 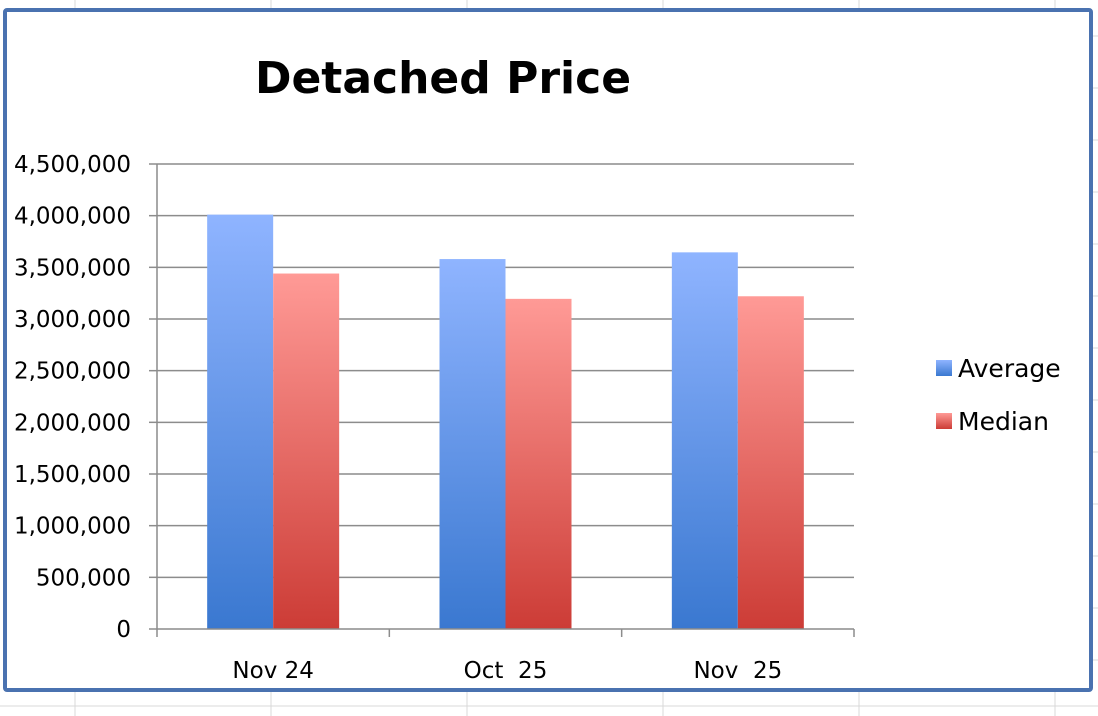 I want to click on y-tick-label: 2,500,000, so click(x=72, y=372).